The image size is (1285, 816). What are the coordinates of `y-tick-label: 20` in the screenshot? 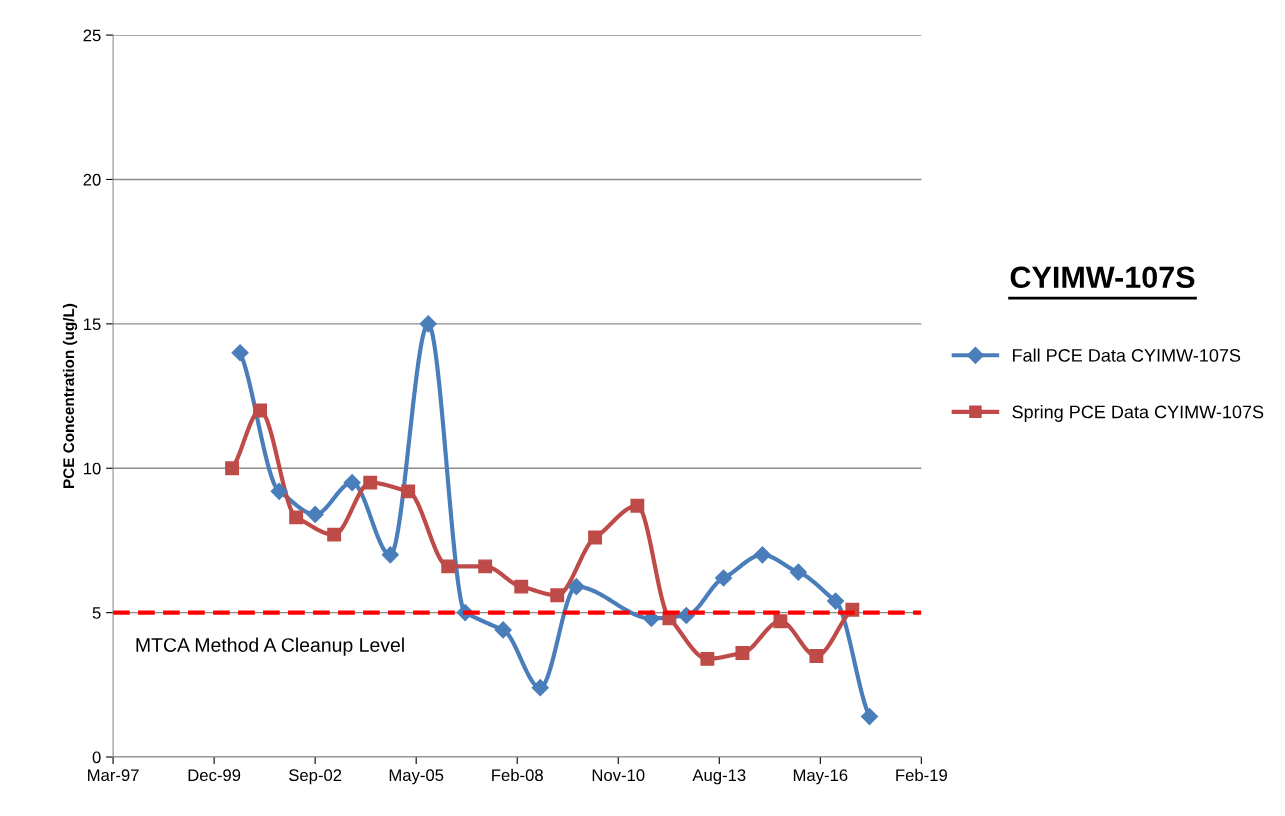 It's located at (92, 179).